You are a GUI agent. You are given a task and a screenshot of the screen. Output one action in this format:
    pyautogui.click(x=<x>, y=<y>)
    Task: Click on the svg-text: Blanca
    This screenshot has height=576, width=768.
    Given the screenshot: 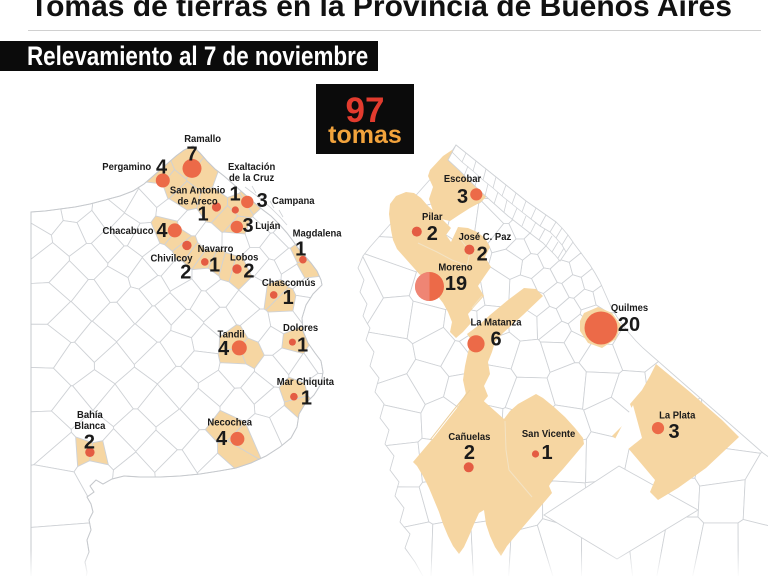 What is the action you would take?
    pyautogui.click(x=89, y=425)
    